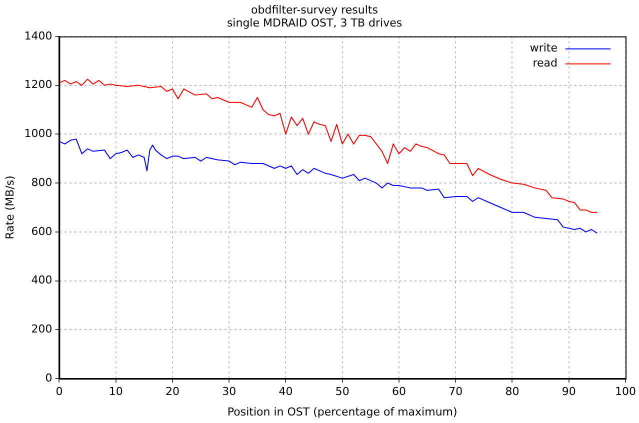 This screenshot has height=423, width=639. I want to click on y-tick-label: 1200, so click(38, 85).